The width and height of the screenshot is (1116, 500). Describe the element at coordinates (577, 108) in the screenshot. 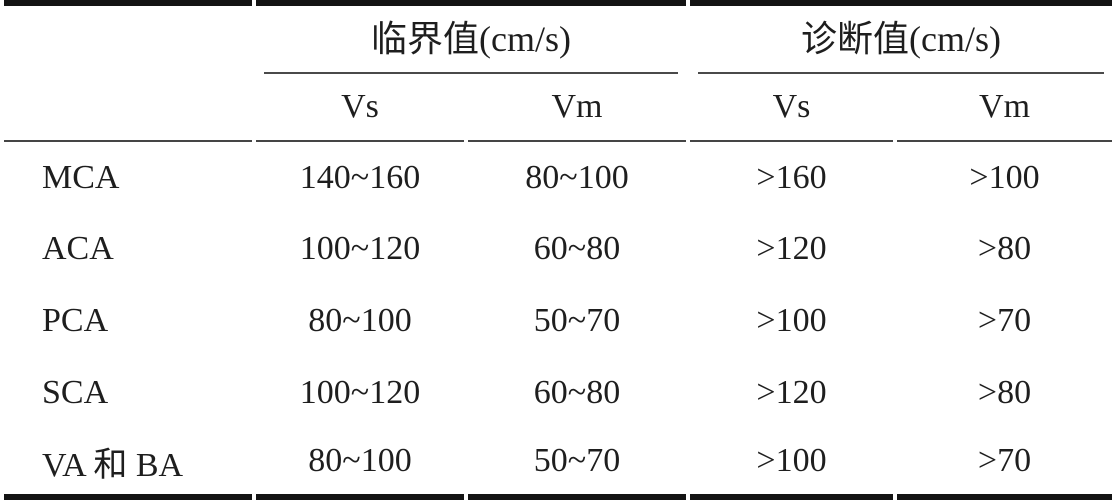

I see `col-header-vm-critical: Vm` at that location.